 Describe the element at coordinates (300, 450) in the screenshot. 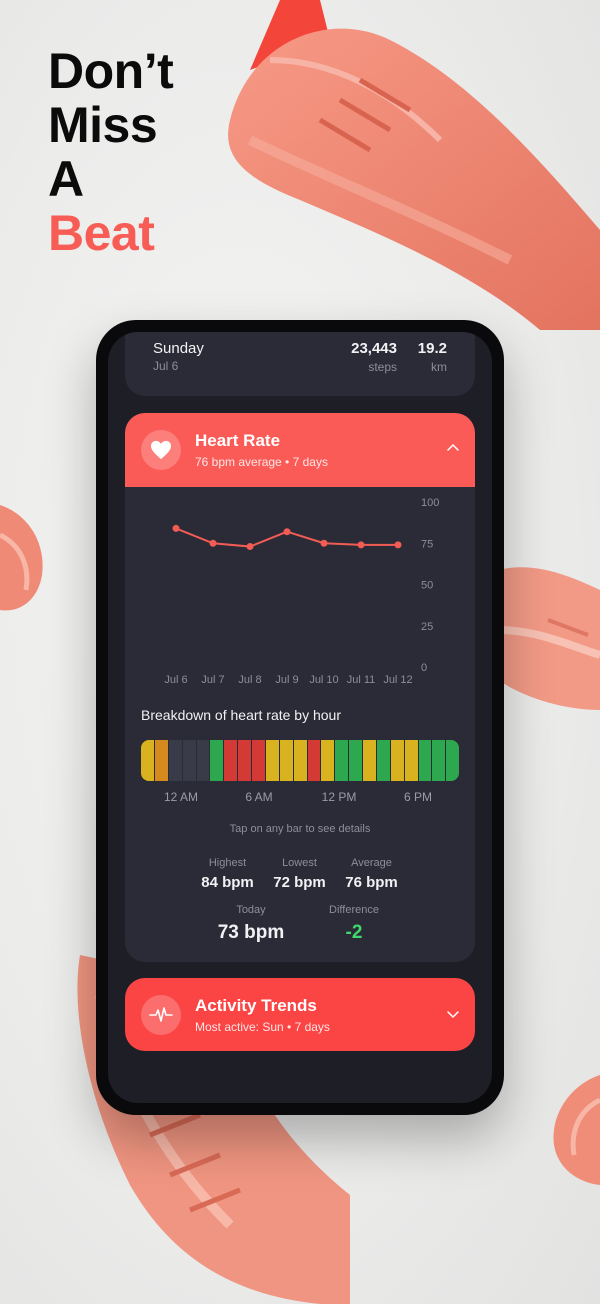

I see `heart-rate-header: Heart Rate 76 bpm average • 7 days` at that location.